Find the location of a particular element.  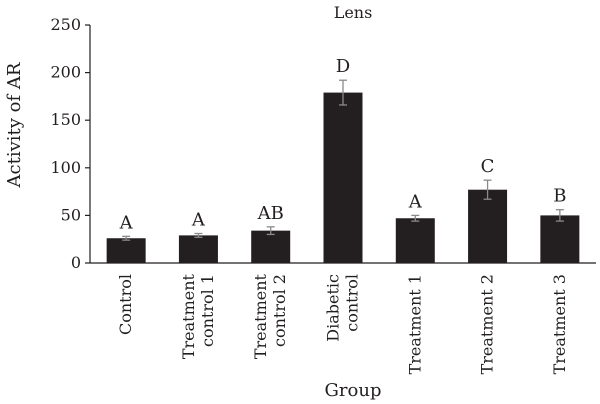

significance-label: B is located at coordinates (559, 196).